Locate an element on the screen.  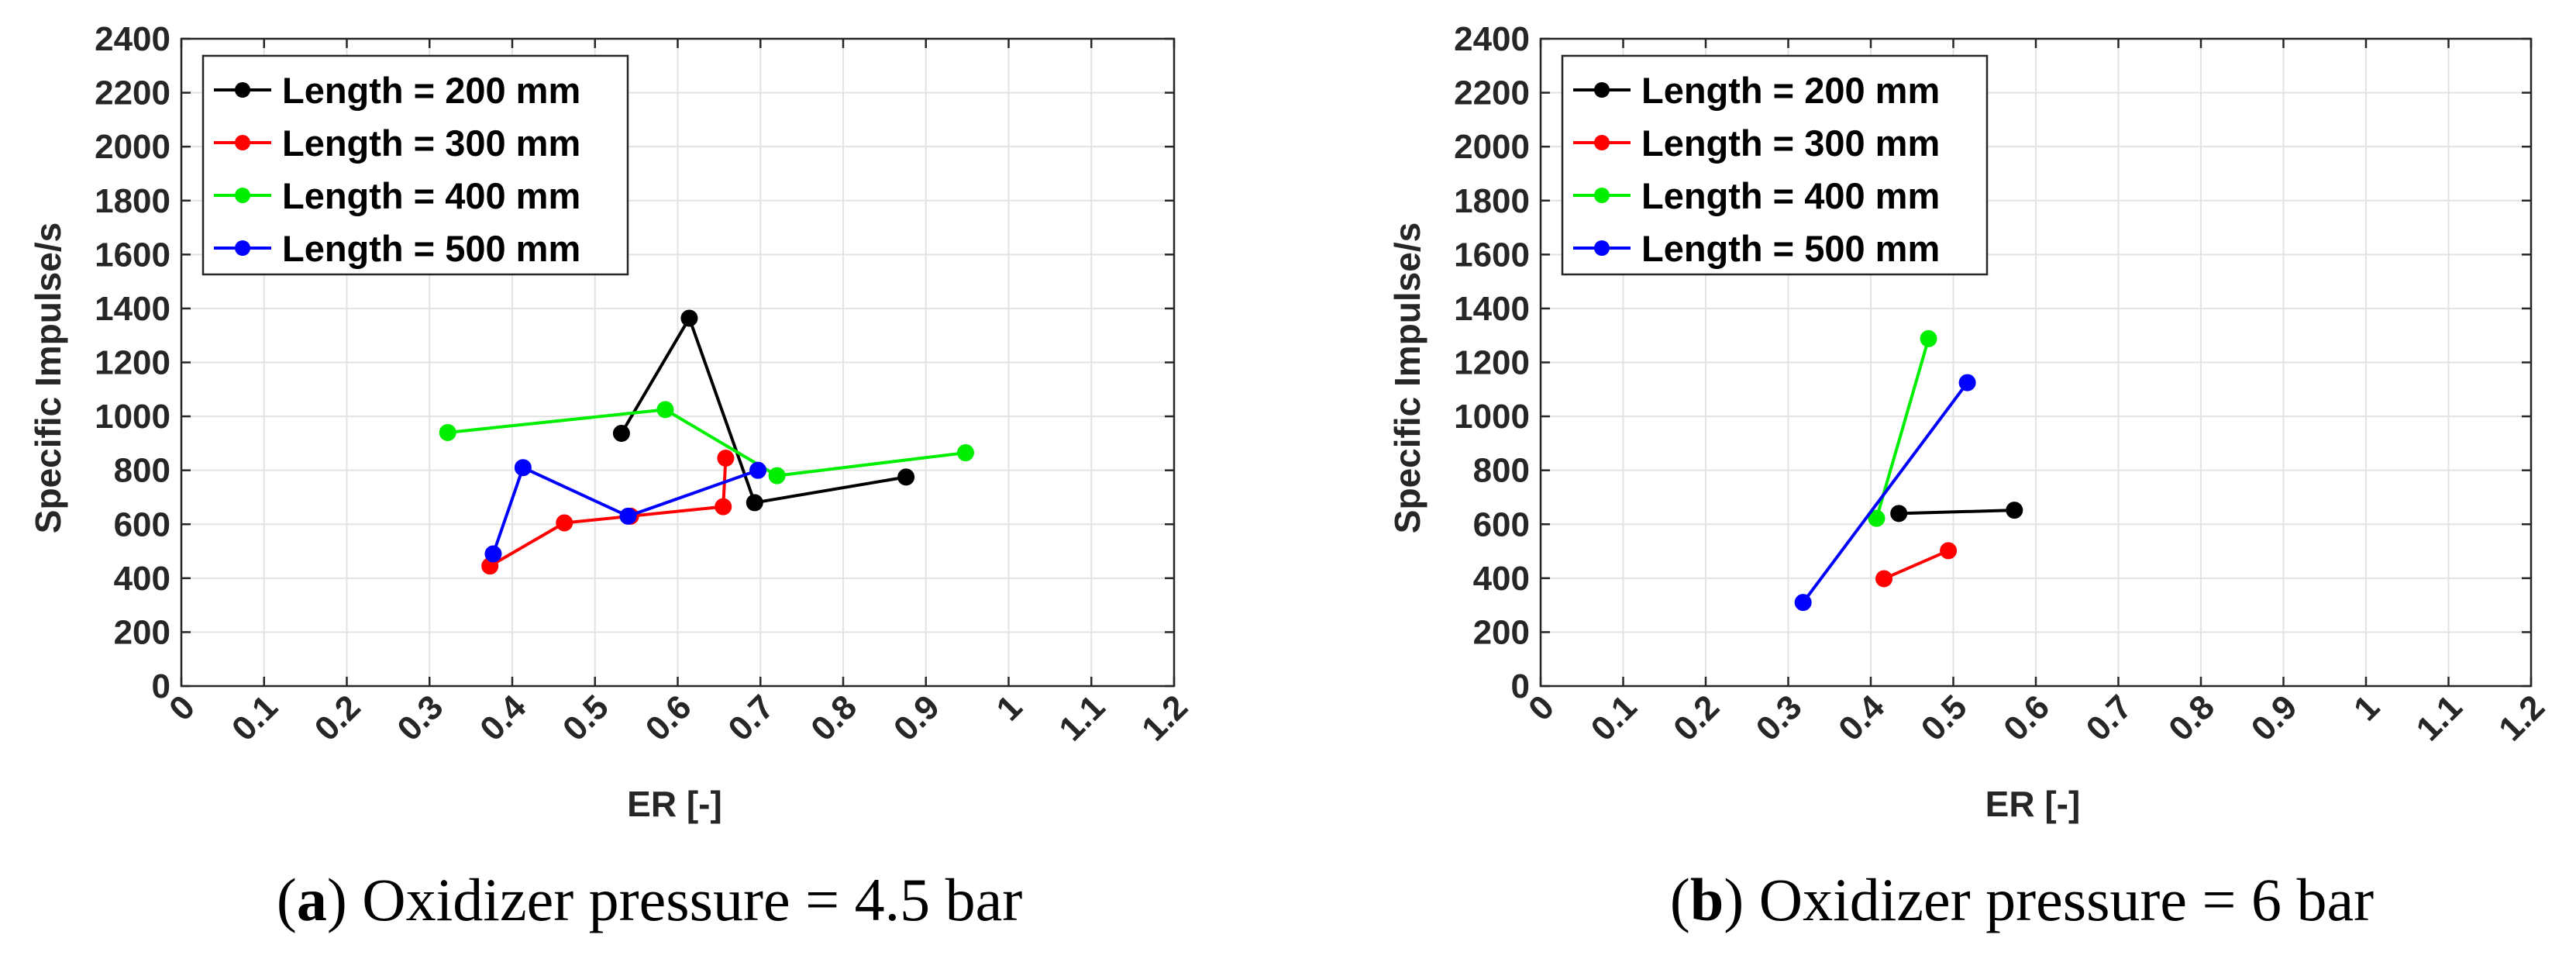
x-axis-label: ER [-] is located at coordinates (2033, 804).